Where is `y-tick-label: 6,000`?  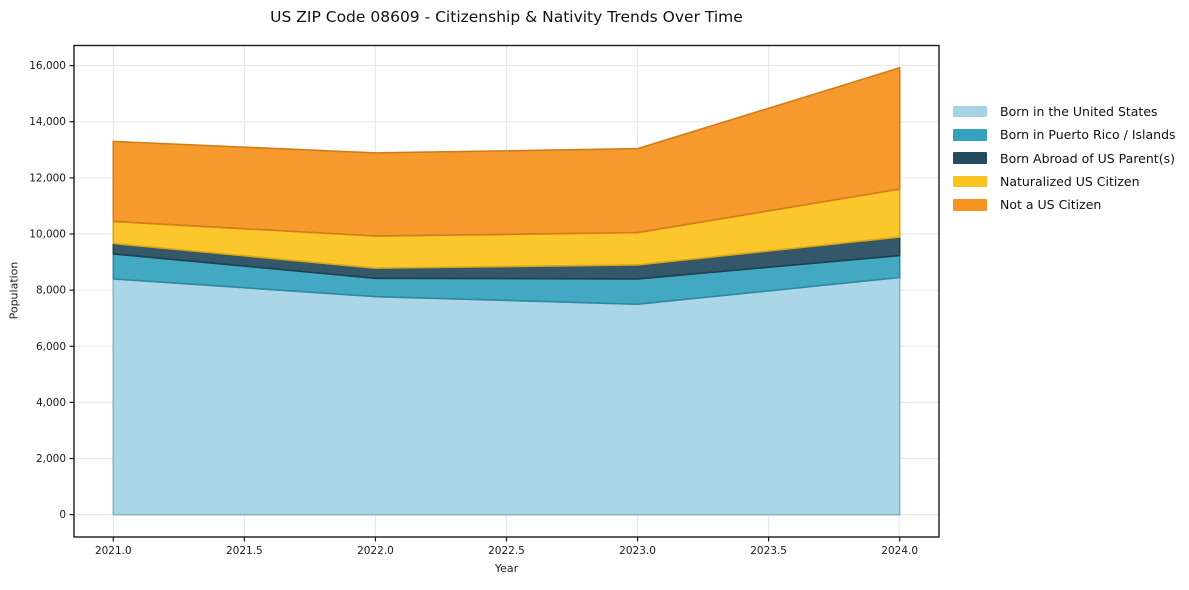 y-tick-label: 6,000 is located at coordinates (51, 347).